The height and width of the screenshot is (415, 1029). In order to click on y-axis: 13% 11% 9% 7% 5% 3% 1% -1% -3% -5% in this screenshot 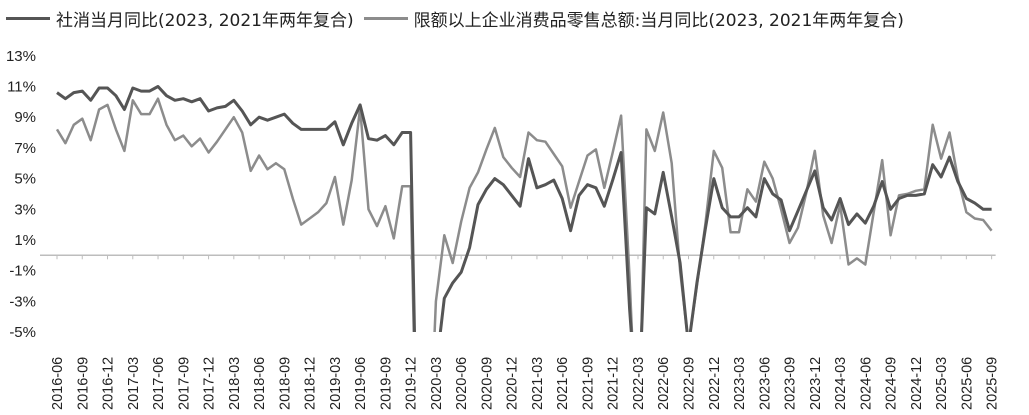, I will do `click(21, 194)`.